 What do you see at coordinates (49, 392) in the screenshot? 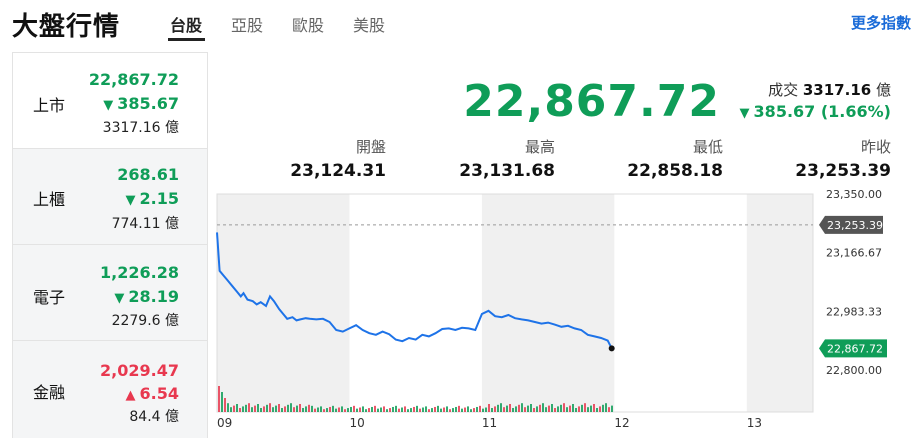
I see `sidebar-item-name: 金融` at bounding box center [49, 392].